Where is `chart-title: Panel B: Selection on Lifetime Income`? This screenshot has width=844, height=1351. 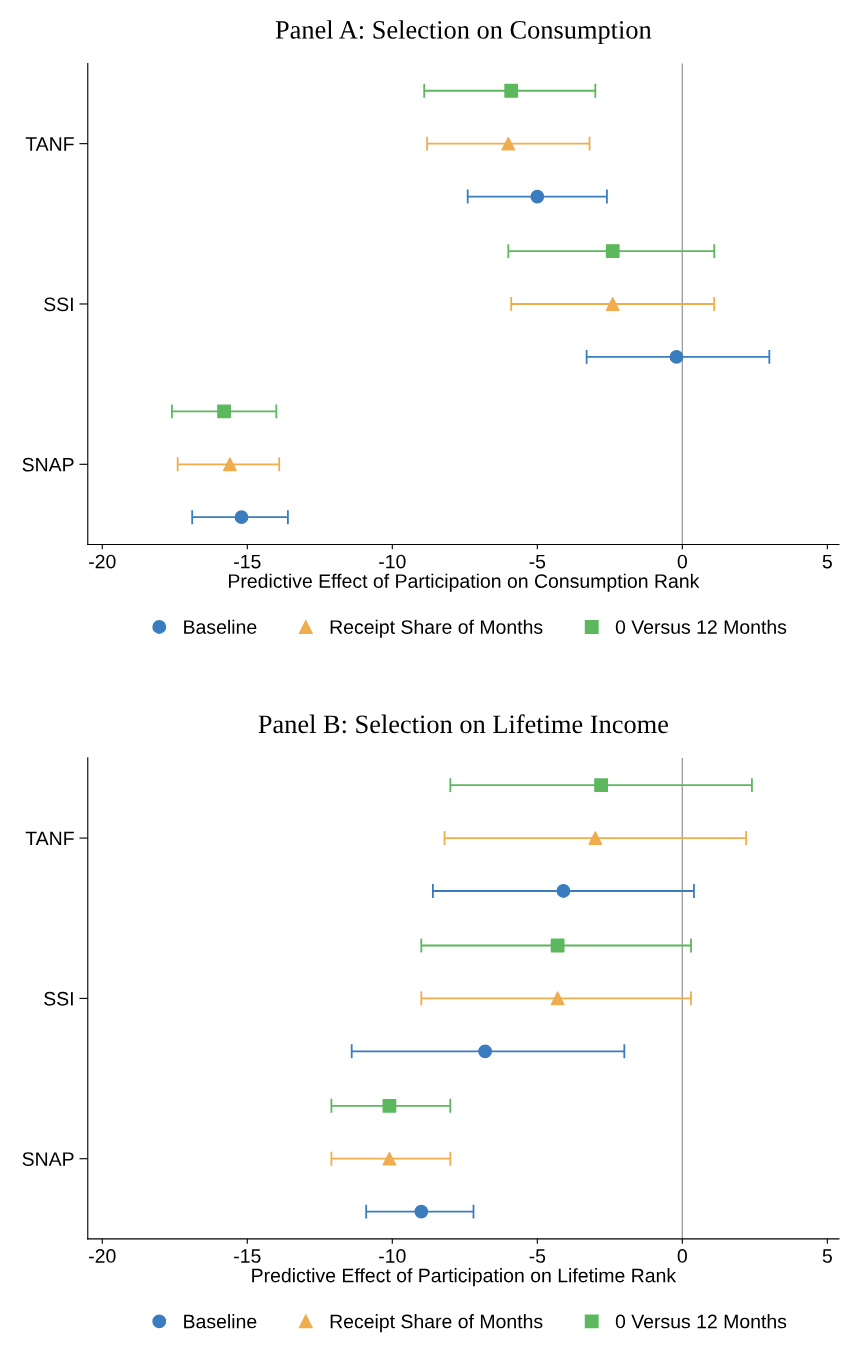 chart-title: Panel B: Selection on Lifetime Income is located at coordinates (463, 724).